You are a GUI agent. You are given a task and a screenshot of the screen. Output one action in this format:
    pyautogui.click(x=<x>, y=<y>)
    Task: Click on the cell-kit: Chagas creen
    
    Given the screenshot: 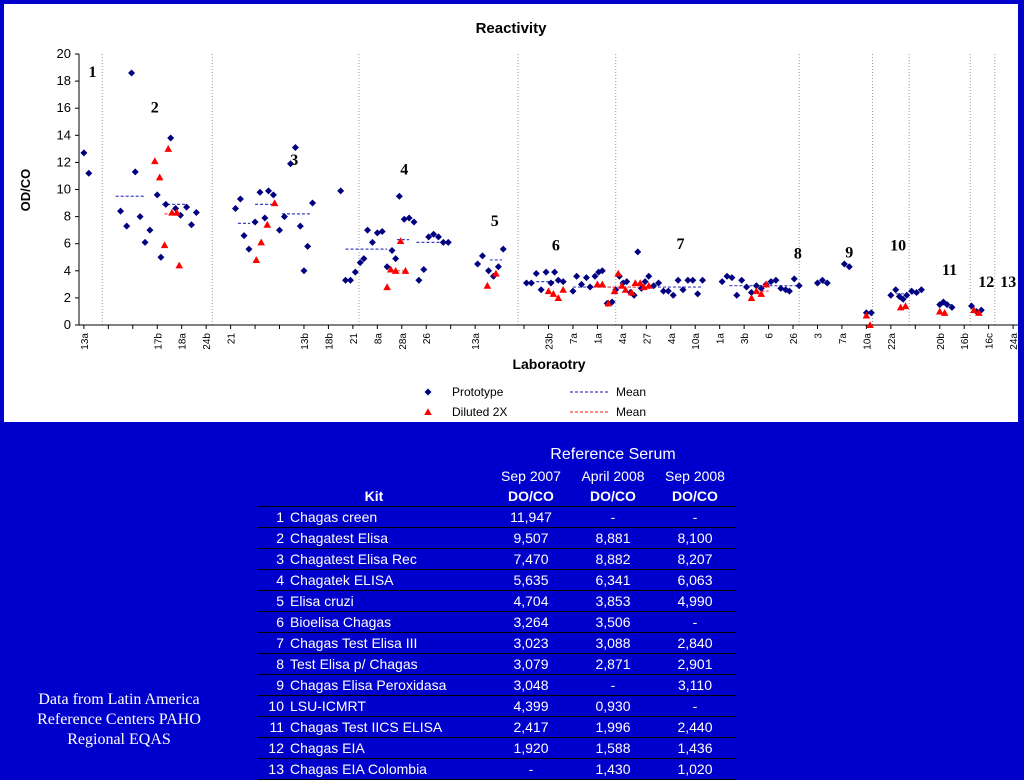 What is the action you would take?
    pyautogui.click(x=389, y=517)
    